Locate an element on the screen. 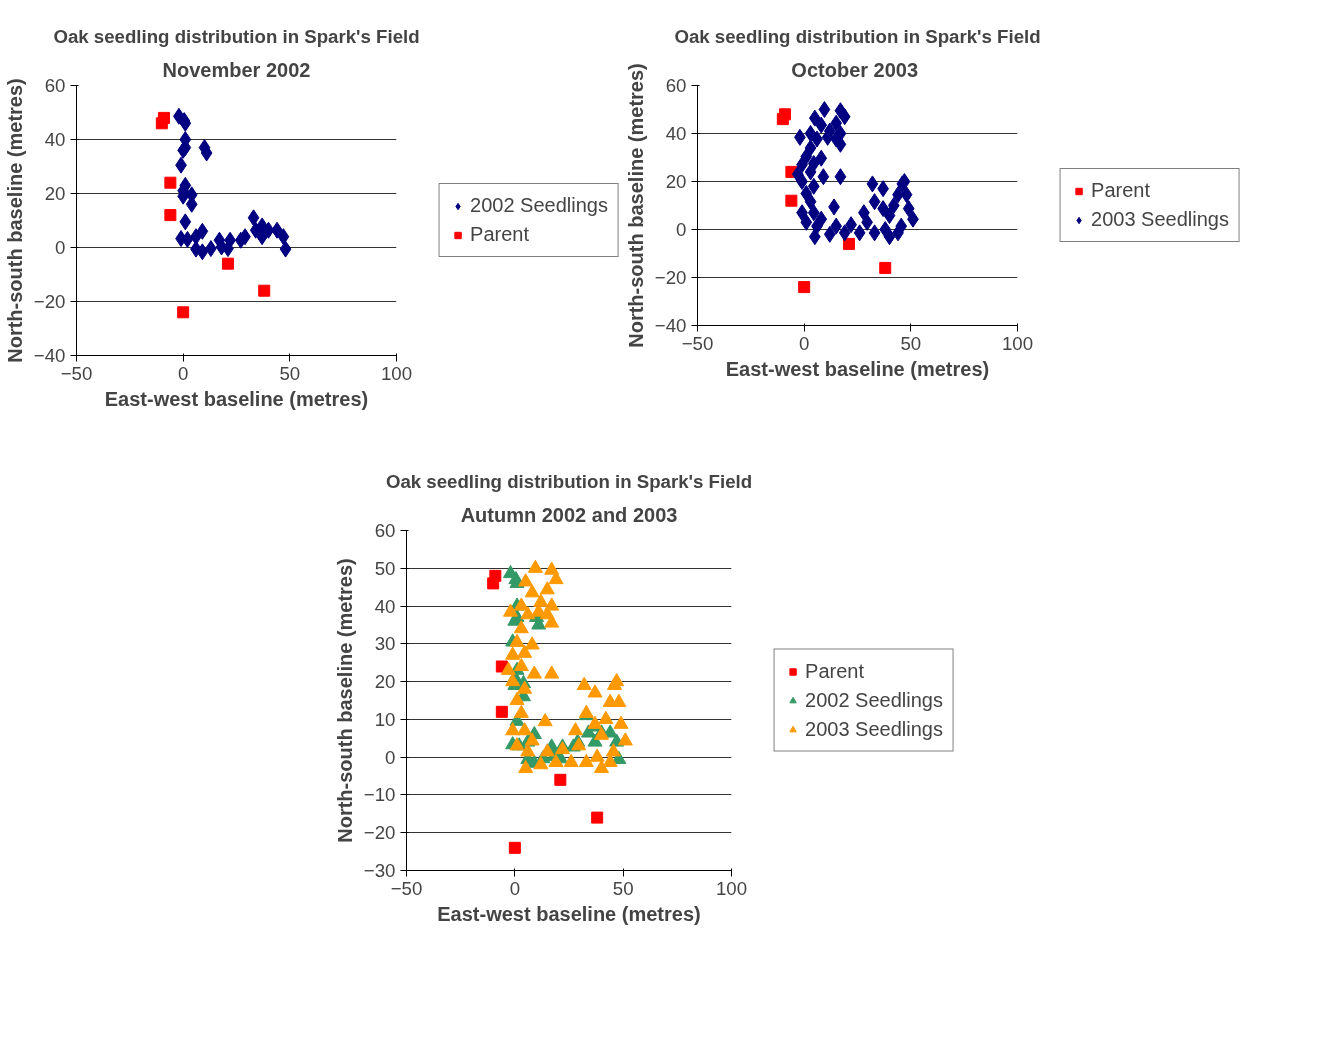 This screenshot has width=1319, height=1043. y-tick-label: −10 is located at coordinates (379, 795).